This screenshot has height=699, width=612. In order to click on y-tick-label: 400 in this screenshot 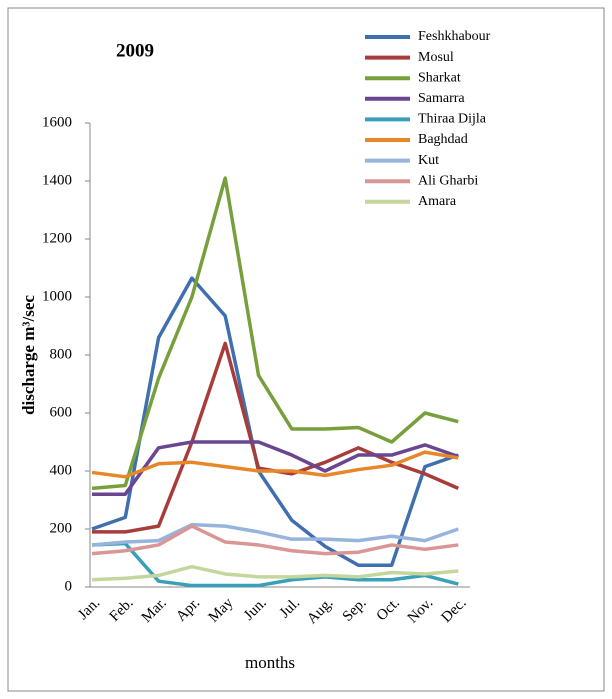, I will do `click(61, 470)`.